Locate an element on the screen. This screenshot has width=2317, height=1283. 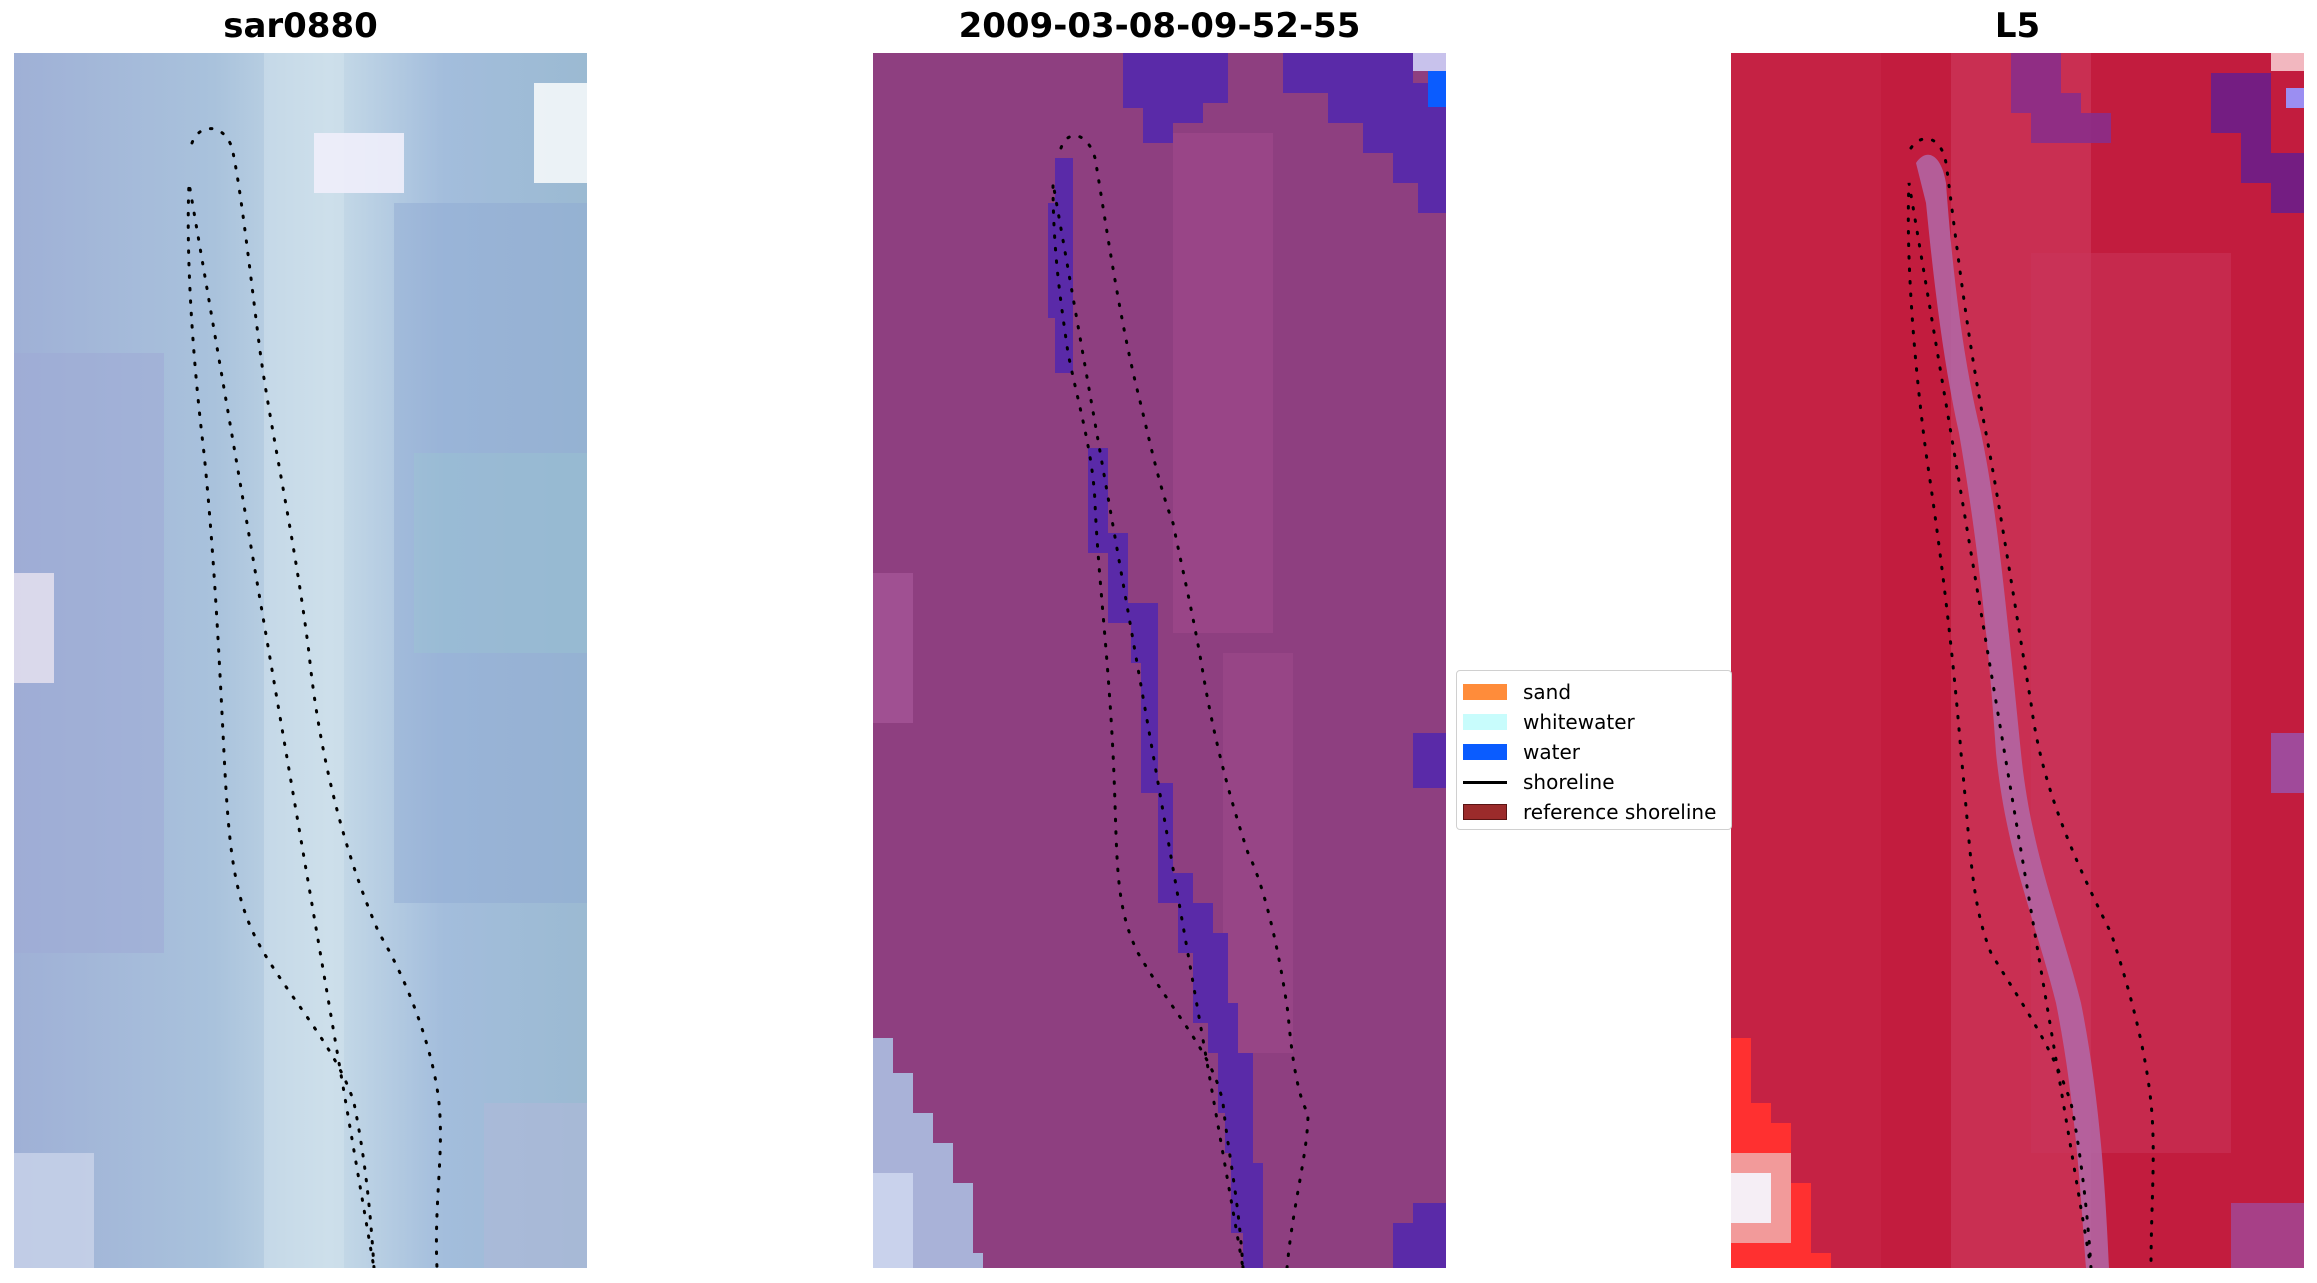
panel-title-date: 2009-03-08-09-52-55 is located at coordinates (1159, 26).